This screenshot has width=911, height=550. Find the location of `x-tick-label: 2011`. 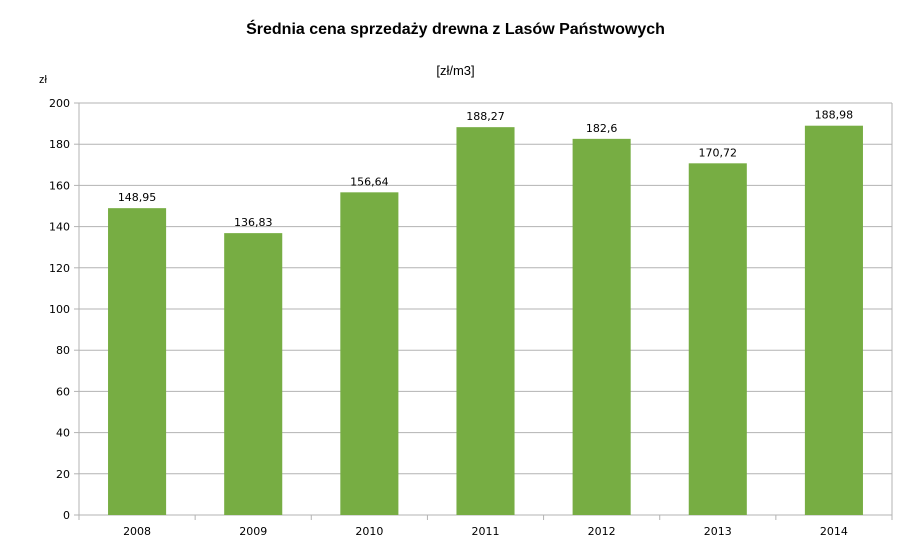

x-tick-label: 2011 is located at coordinates (486, 531).